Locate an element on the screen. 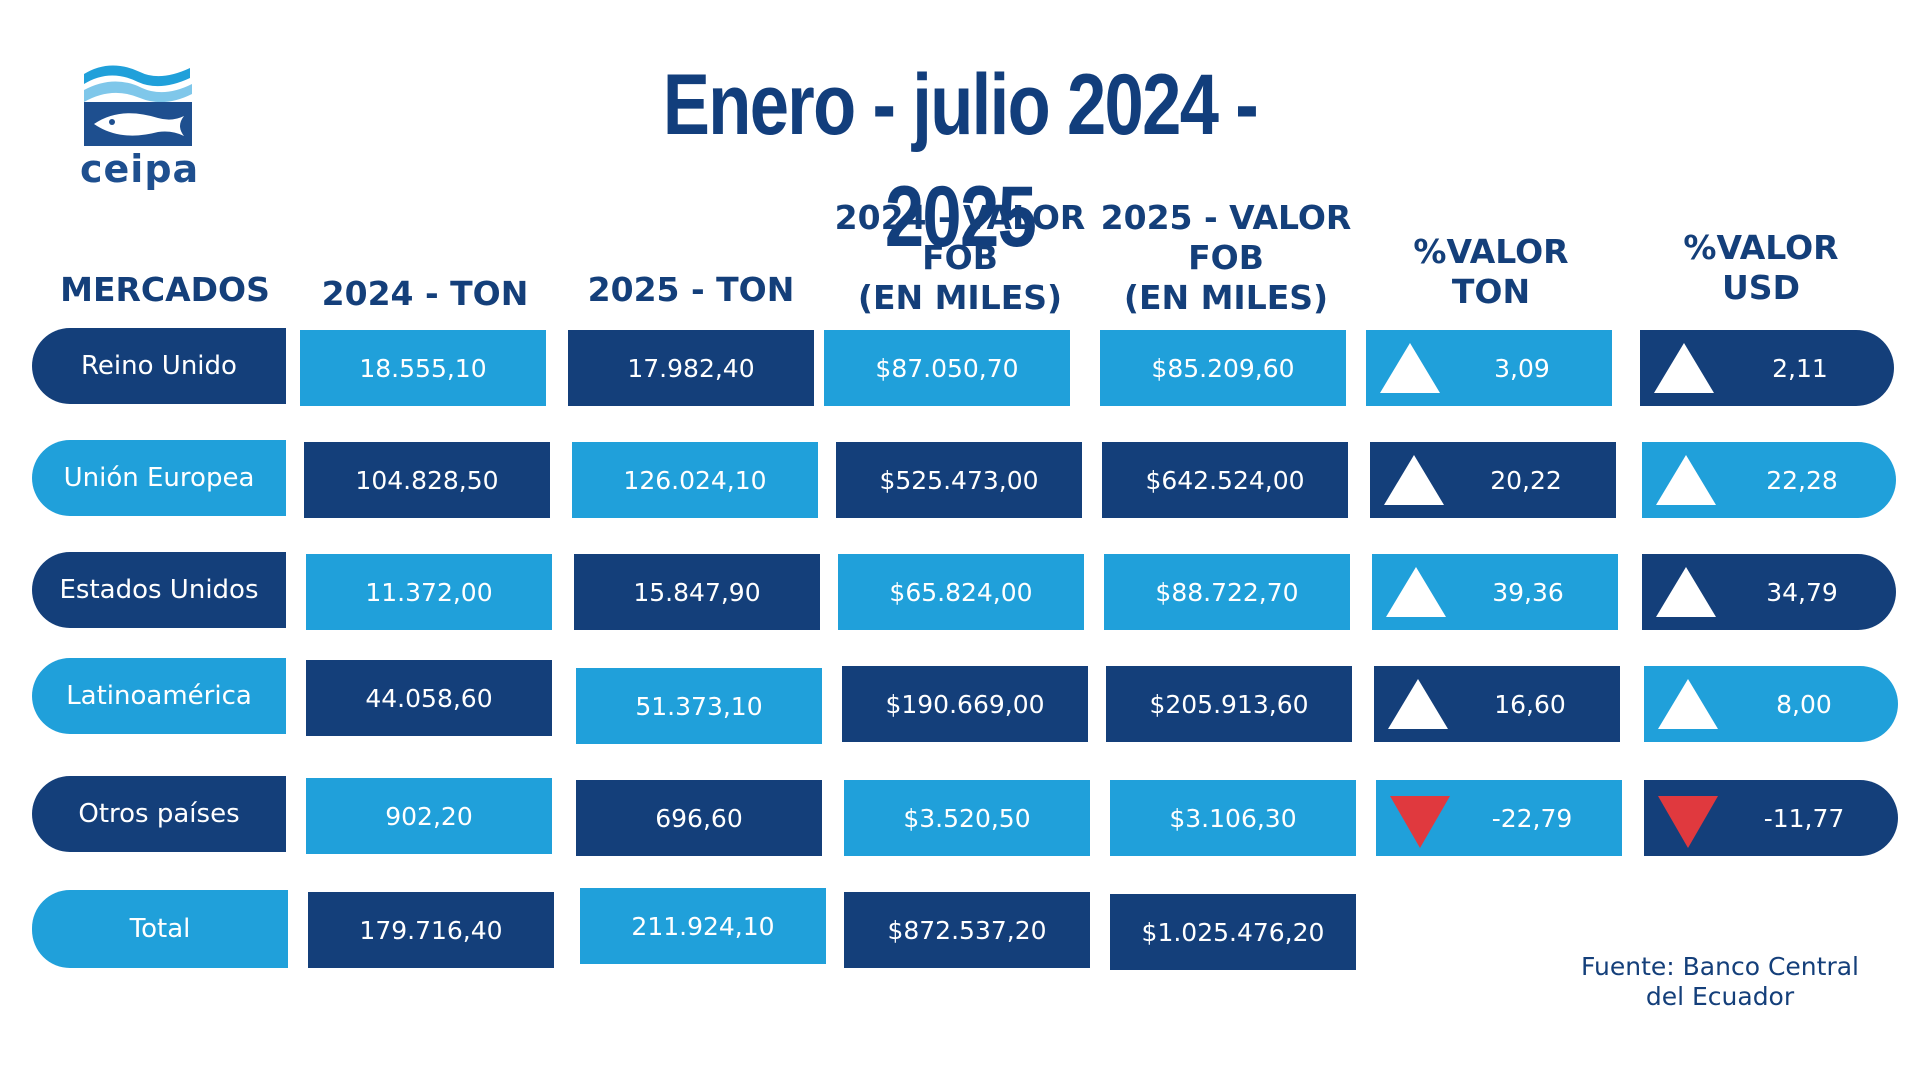 This screenshot has width=1920, height=1080. source-note: Fuente: Banco Central del Ecuador is located at coordinates (1720, 982).